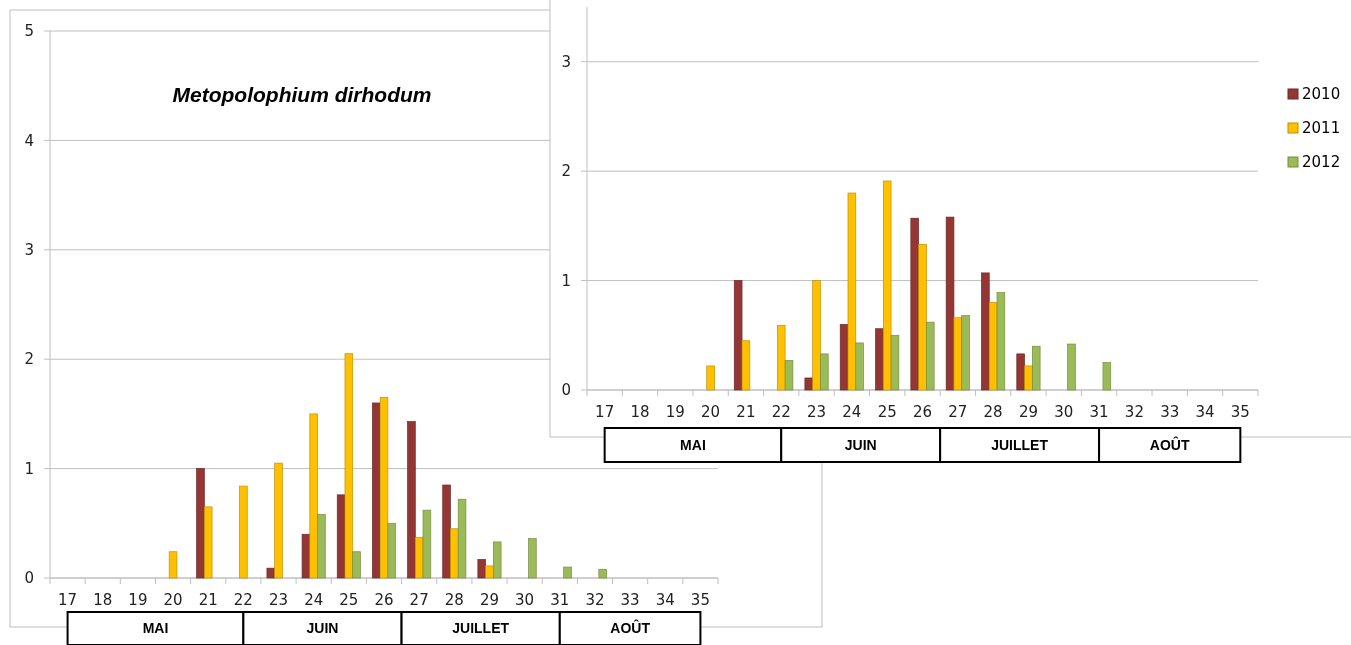  I want to click on text: Metopolophium dirhodum, so click(302, 94).